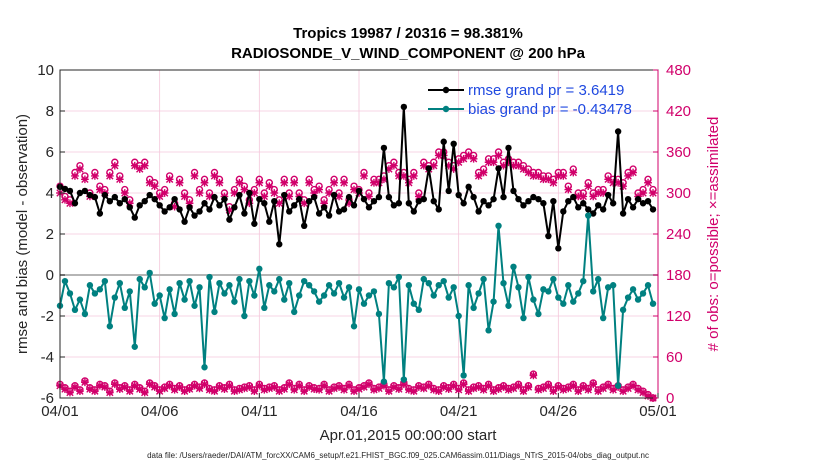 The height and width of the screenshot is (470, 830). What do you see at coordinates (50, 193) in the screenshot?
I see `y-tick-label: 4` at bounding box center [50, 193].